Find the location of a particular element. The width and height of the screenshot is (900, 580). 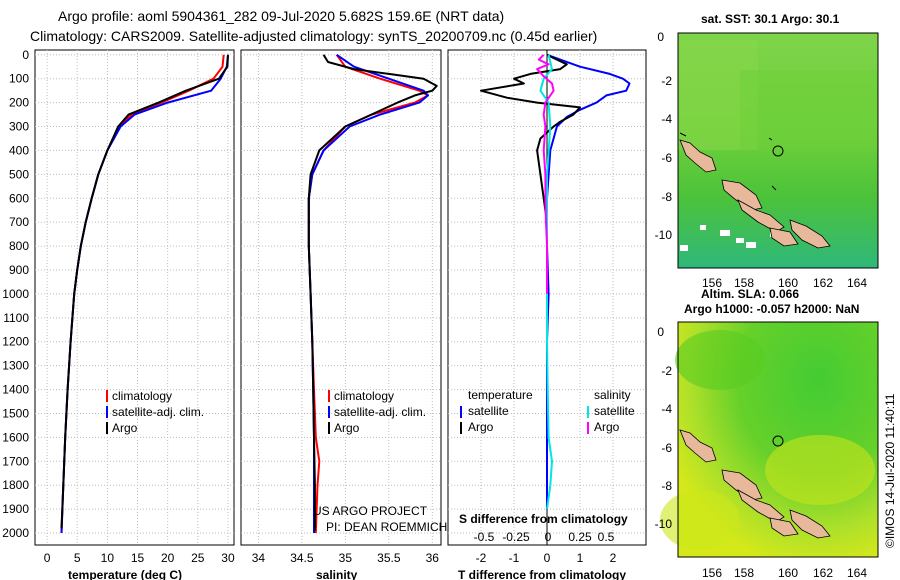

sst-mid-patch is located at coordinates (809, 110).